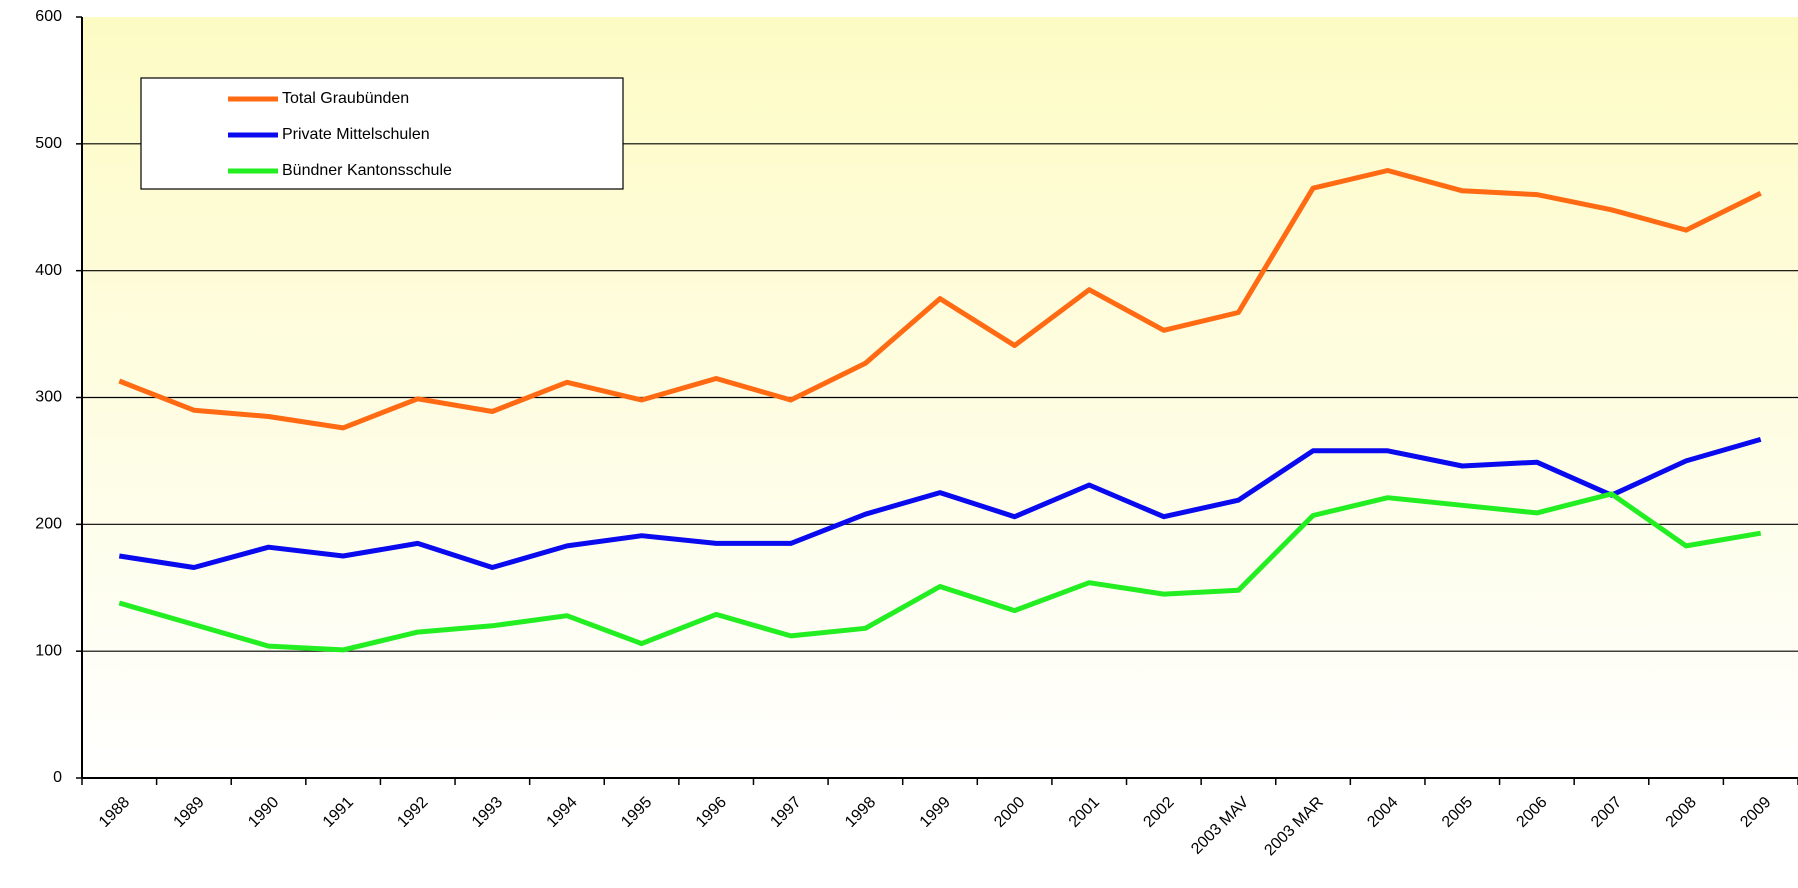  What do you see at coordinates (367, 170) in the screenshot?
I see `legend-label: Bündner Kantonsschule` at bounding box center [367, 170].